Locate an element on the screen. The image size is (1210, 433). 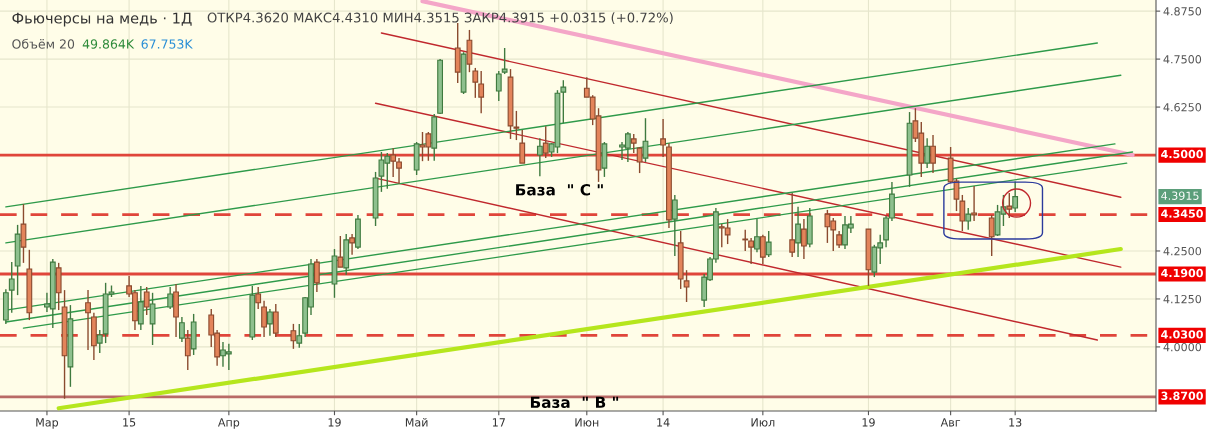
x-tick-label: Авг is located at coordinates (950, 422).